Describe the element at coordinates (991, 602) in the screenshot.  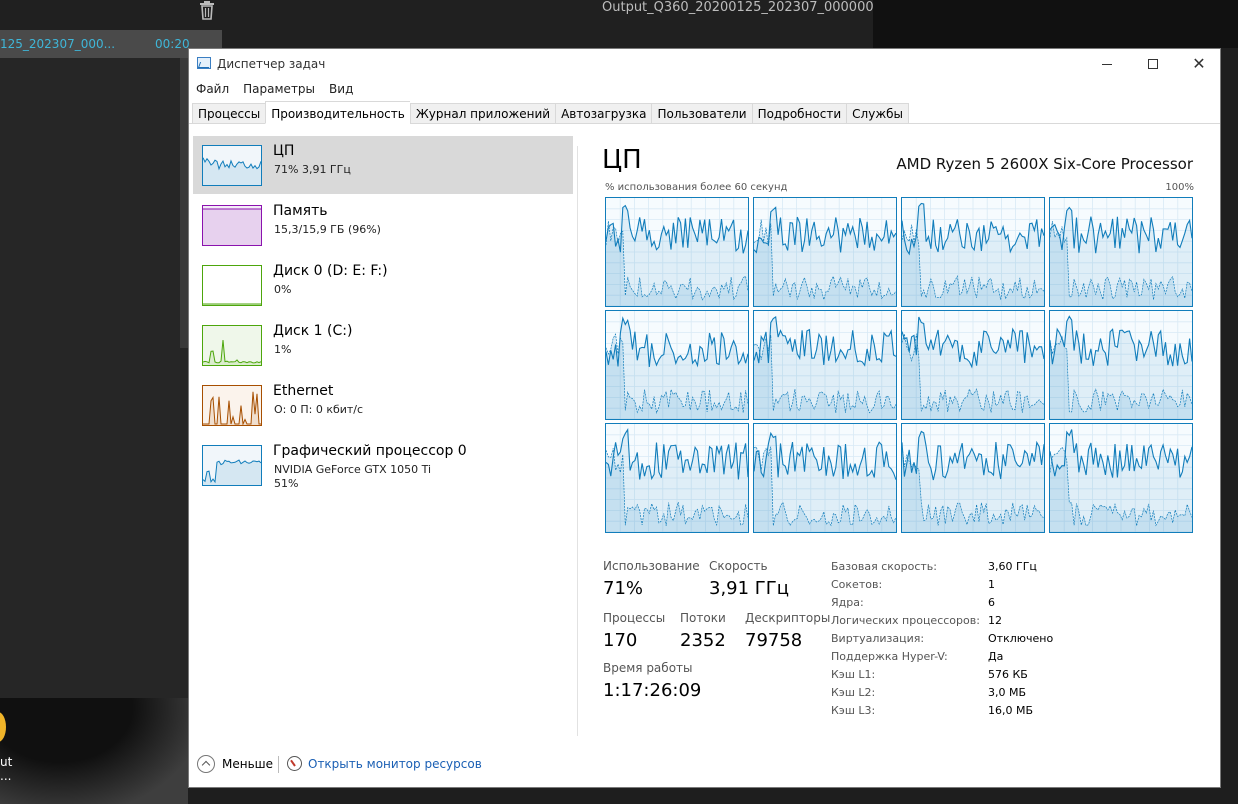
I see `spec-value-cores: 6` at that location.